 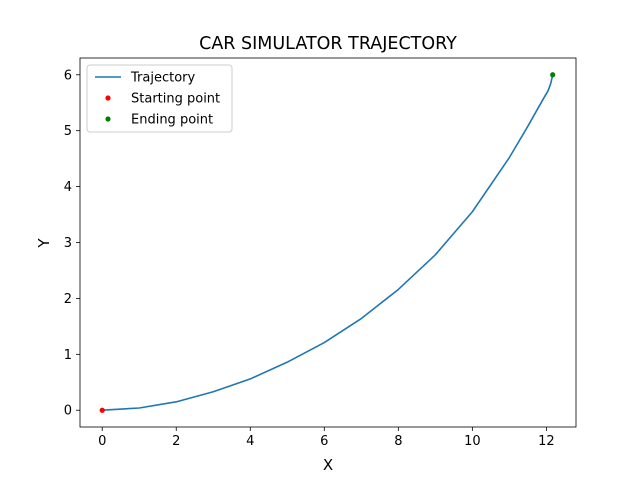 I want to click on x-tick-label: 10, so click(x=472, y=441).